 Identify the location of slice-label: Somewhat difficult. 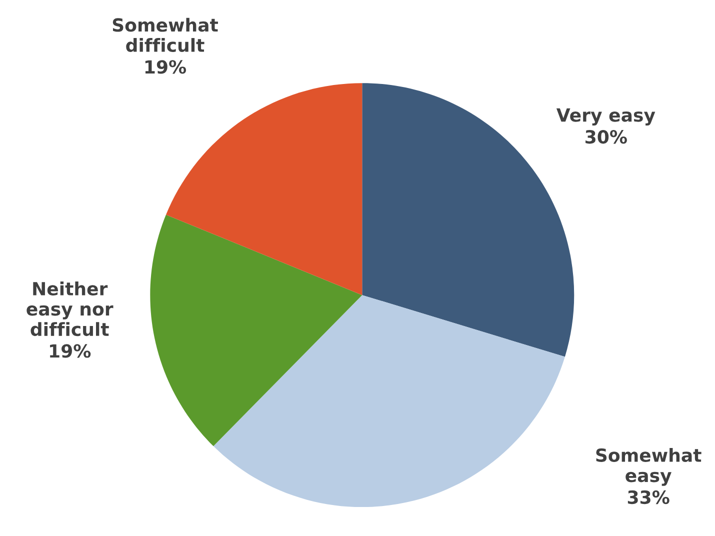
(165, 35).